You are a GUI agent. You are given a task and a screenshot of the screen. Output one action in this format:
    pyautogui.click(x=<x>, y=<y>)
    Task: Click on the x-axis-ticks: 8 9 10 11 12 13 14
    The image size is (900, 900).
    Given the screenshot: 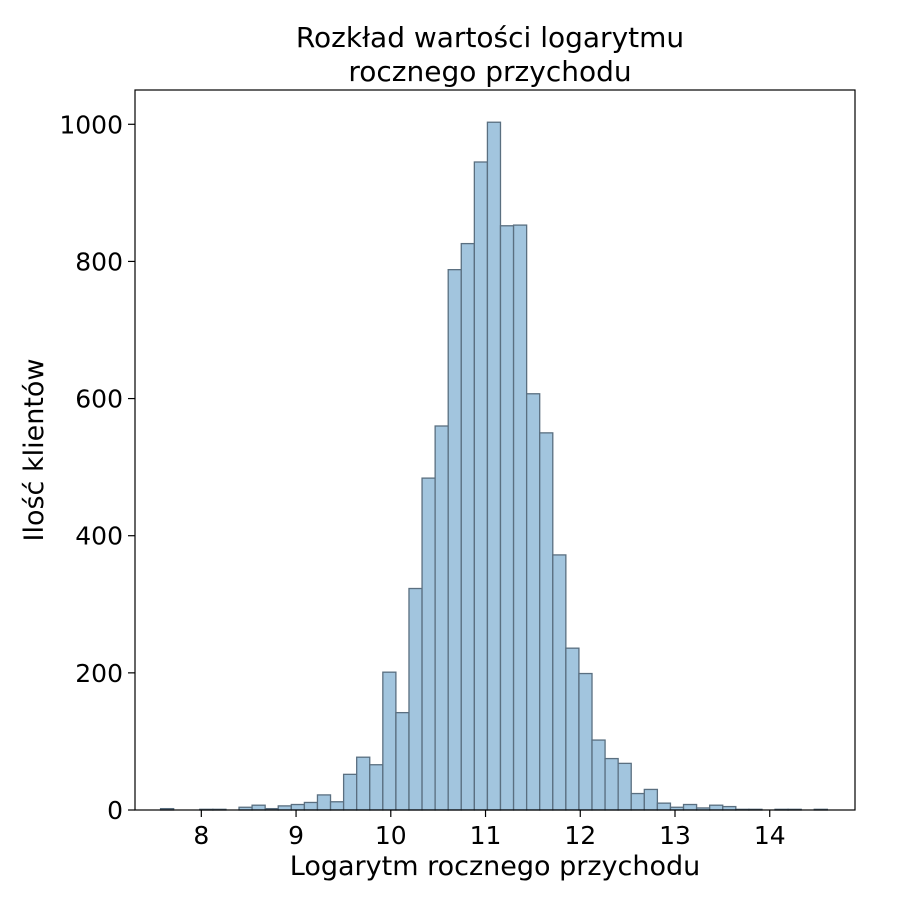 What is the action you would take?
    pyautogui.click(x=489, y=830)
    